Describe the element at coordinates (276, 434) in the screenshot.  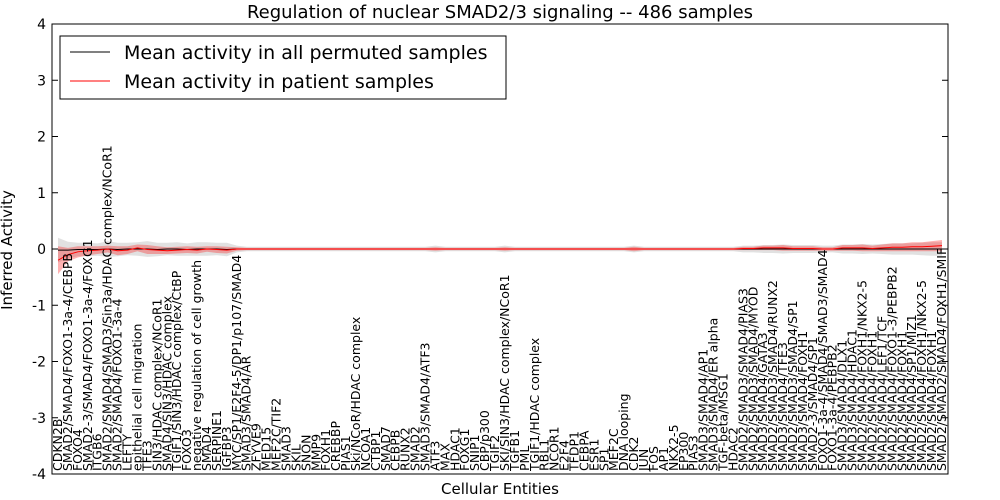
I see `x-category-label: MEF2C/TIF2` at that location.